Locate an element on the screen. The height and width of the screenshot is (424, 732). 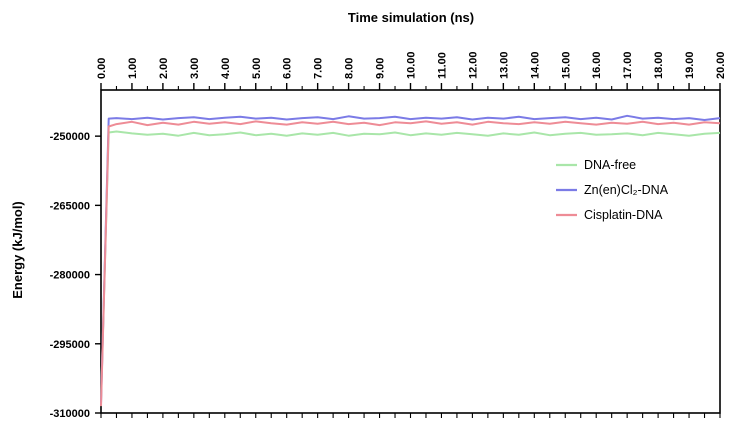
x-tick-label: 16.00 is located at coordinates (597, 65).